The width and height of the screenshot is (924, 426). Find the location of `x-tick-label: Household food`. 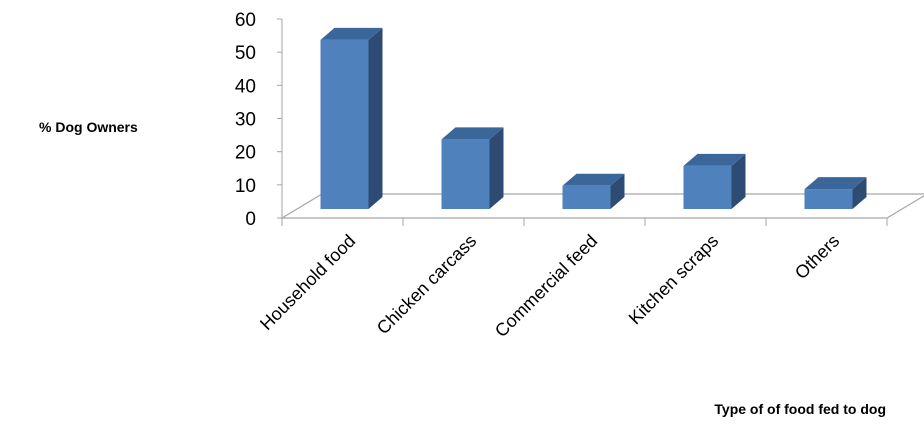

x-tick-label: Household food is located at coordinates (307, 282).